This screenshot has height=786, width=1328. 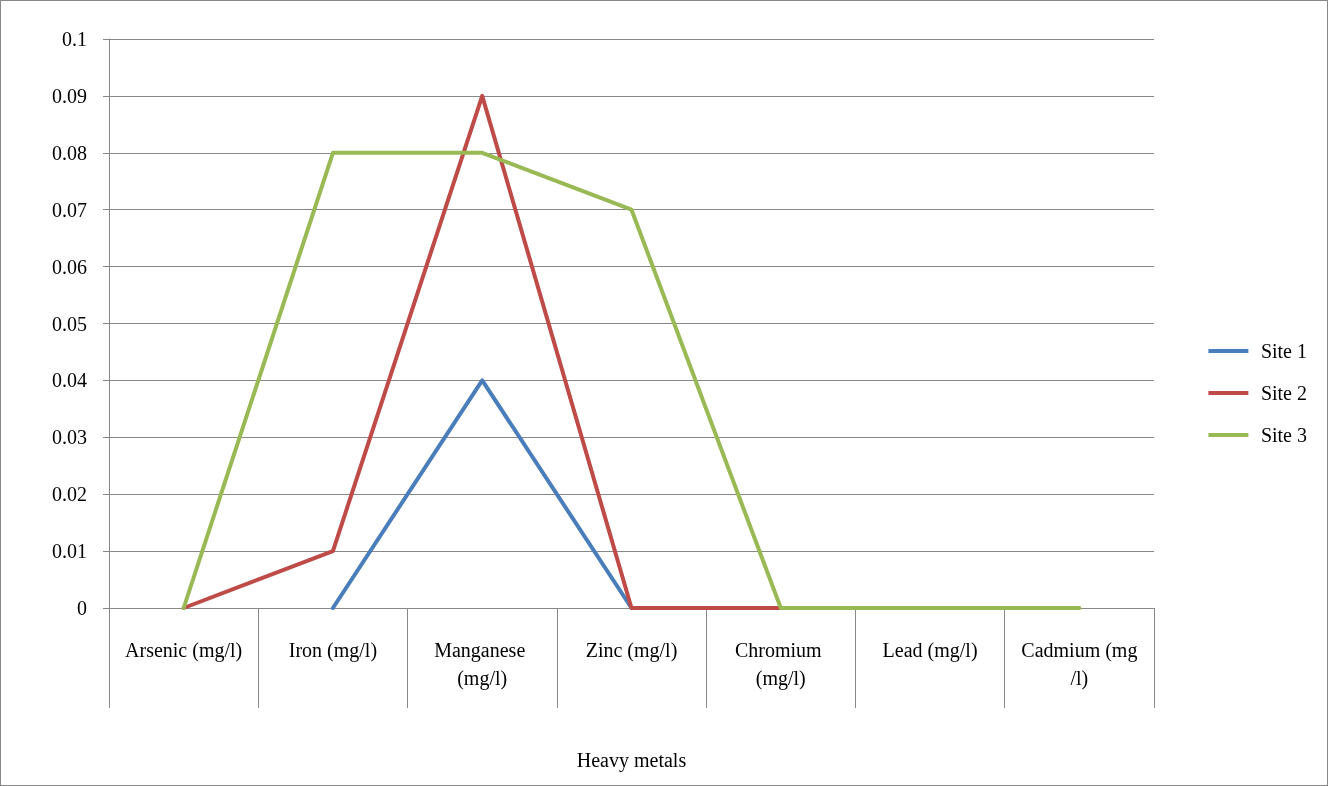 What do you see at coordinates (631, 760) in the screenshot?
I see `x-axis-title: Heavy metals` at bounding box center [631, 760].